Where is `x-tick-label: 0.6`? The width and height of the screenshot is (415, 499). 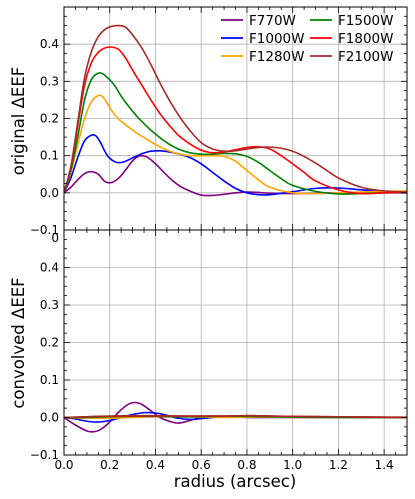
x-tick-label: 0.6 is located at coordinates (201, 465).